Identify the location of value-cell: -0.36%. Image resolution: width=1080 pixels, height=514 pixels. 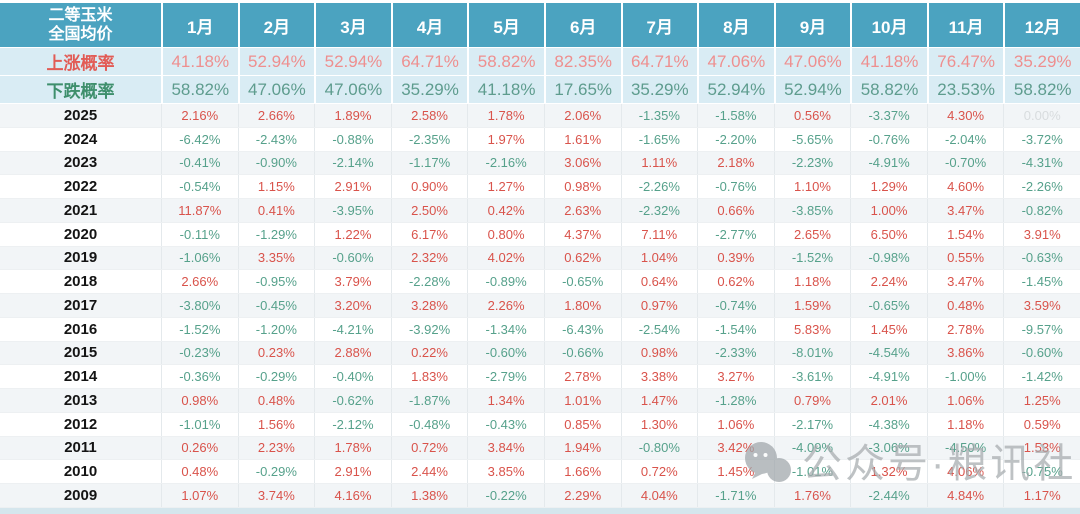
(199, 376).